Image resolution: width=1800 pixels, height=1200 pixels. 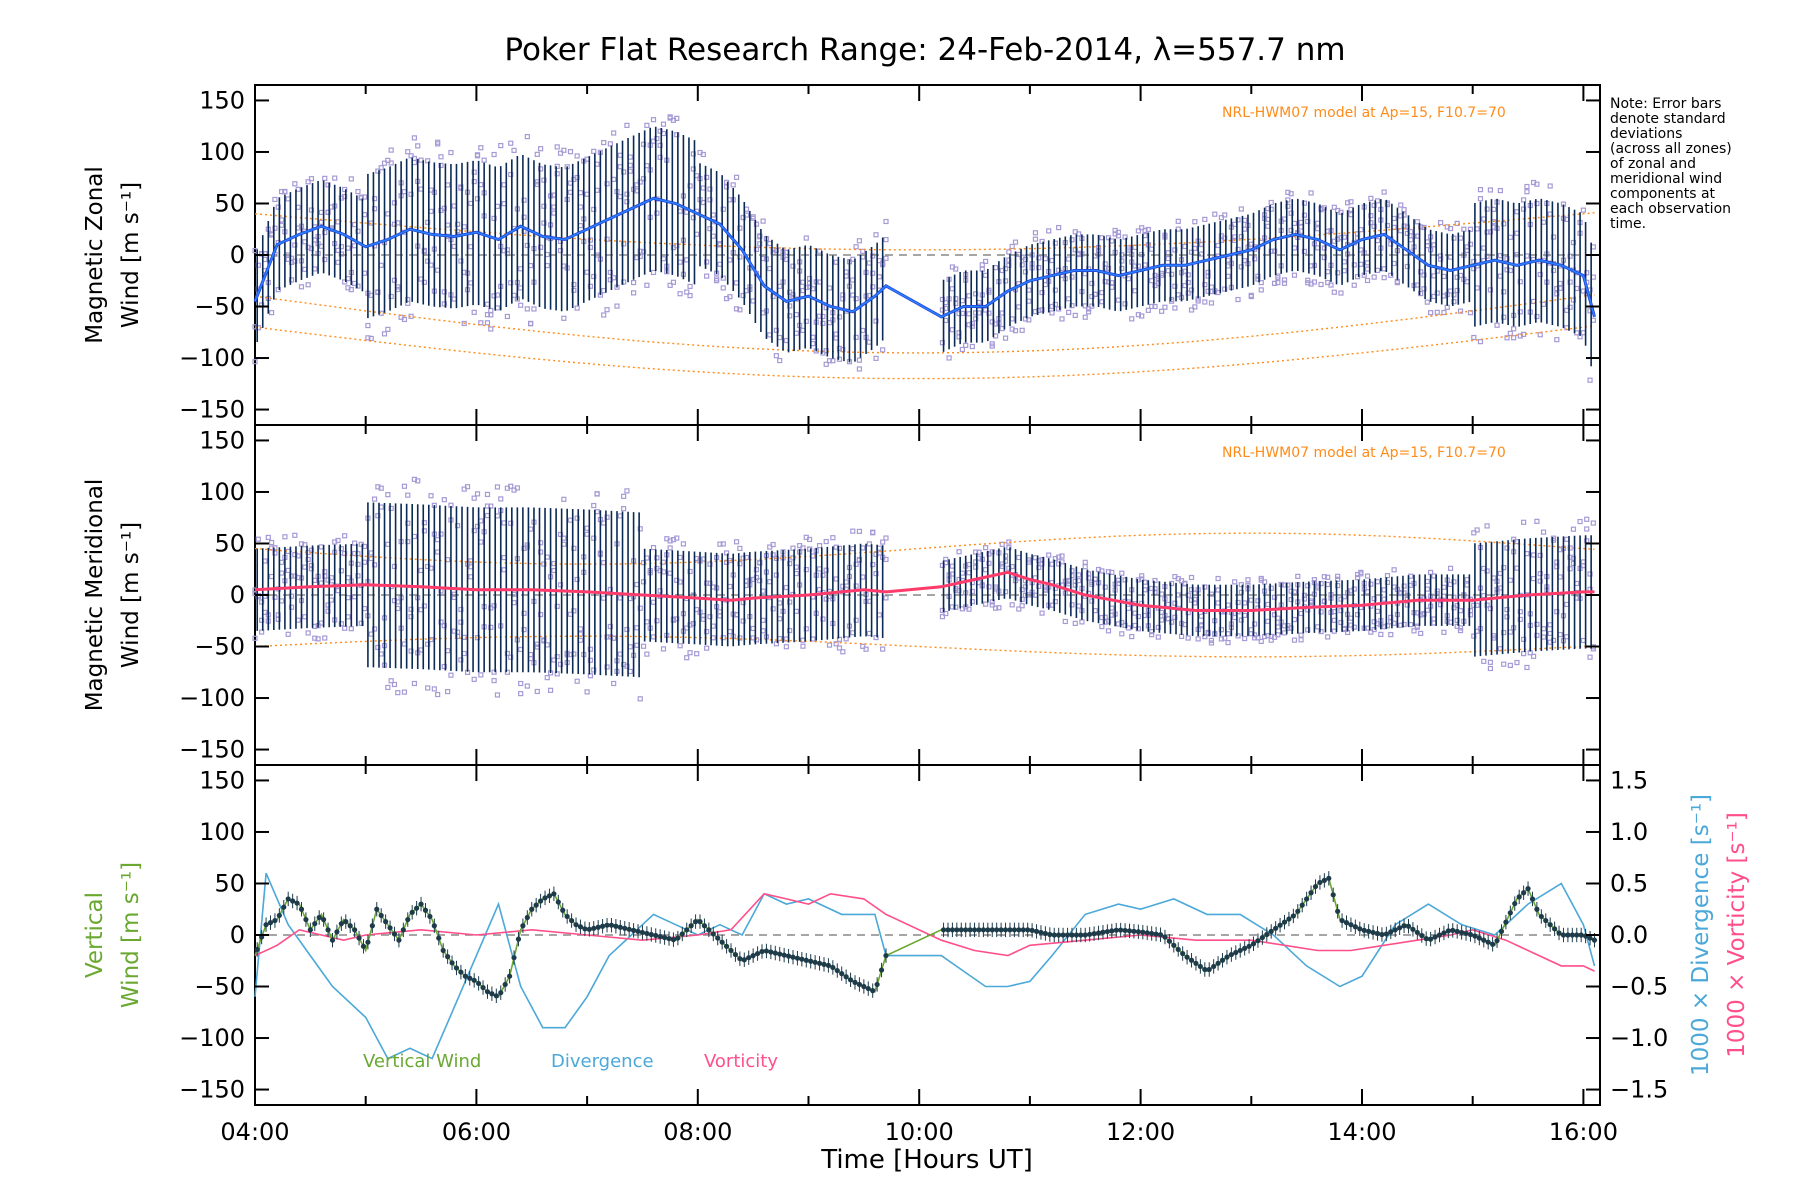 What do you see at coordinates (924, 352) in the screenshot?
I see `zonal-model-curve` at bounding box center [924, 352].